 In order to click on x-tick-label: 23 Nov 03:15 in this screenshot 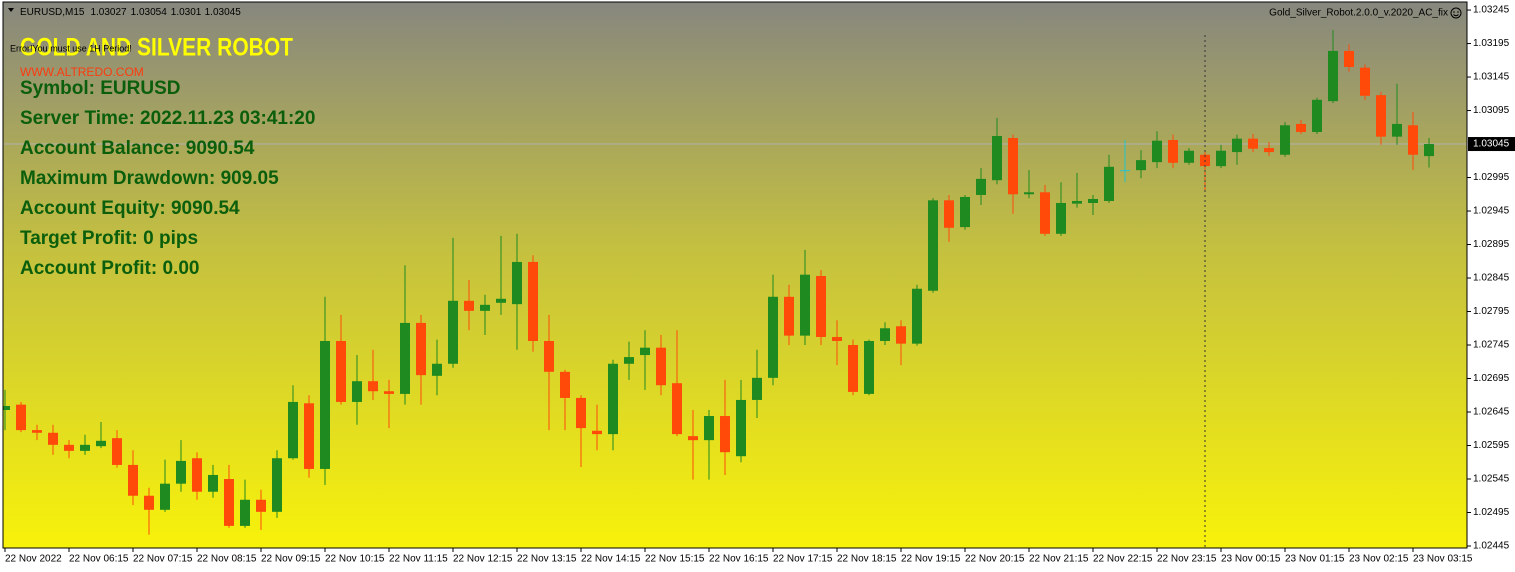, I will do `click(1443, 559)`.